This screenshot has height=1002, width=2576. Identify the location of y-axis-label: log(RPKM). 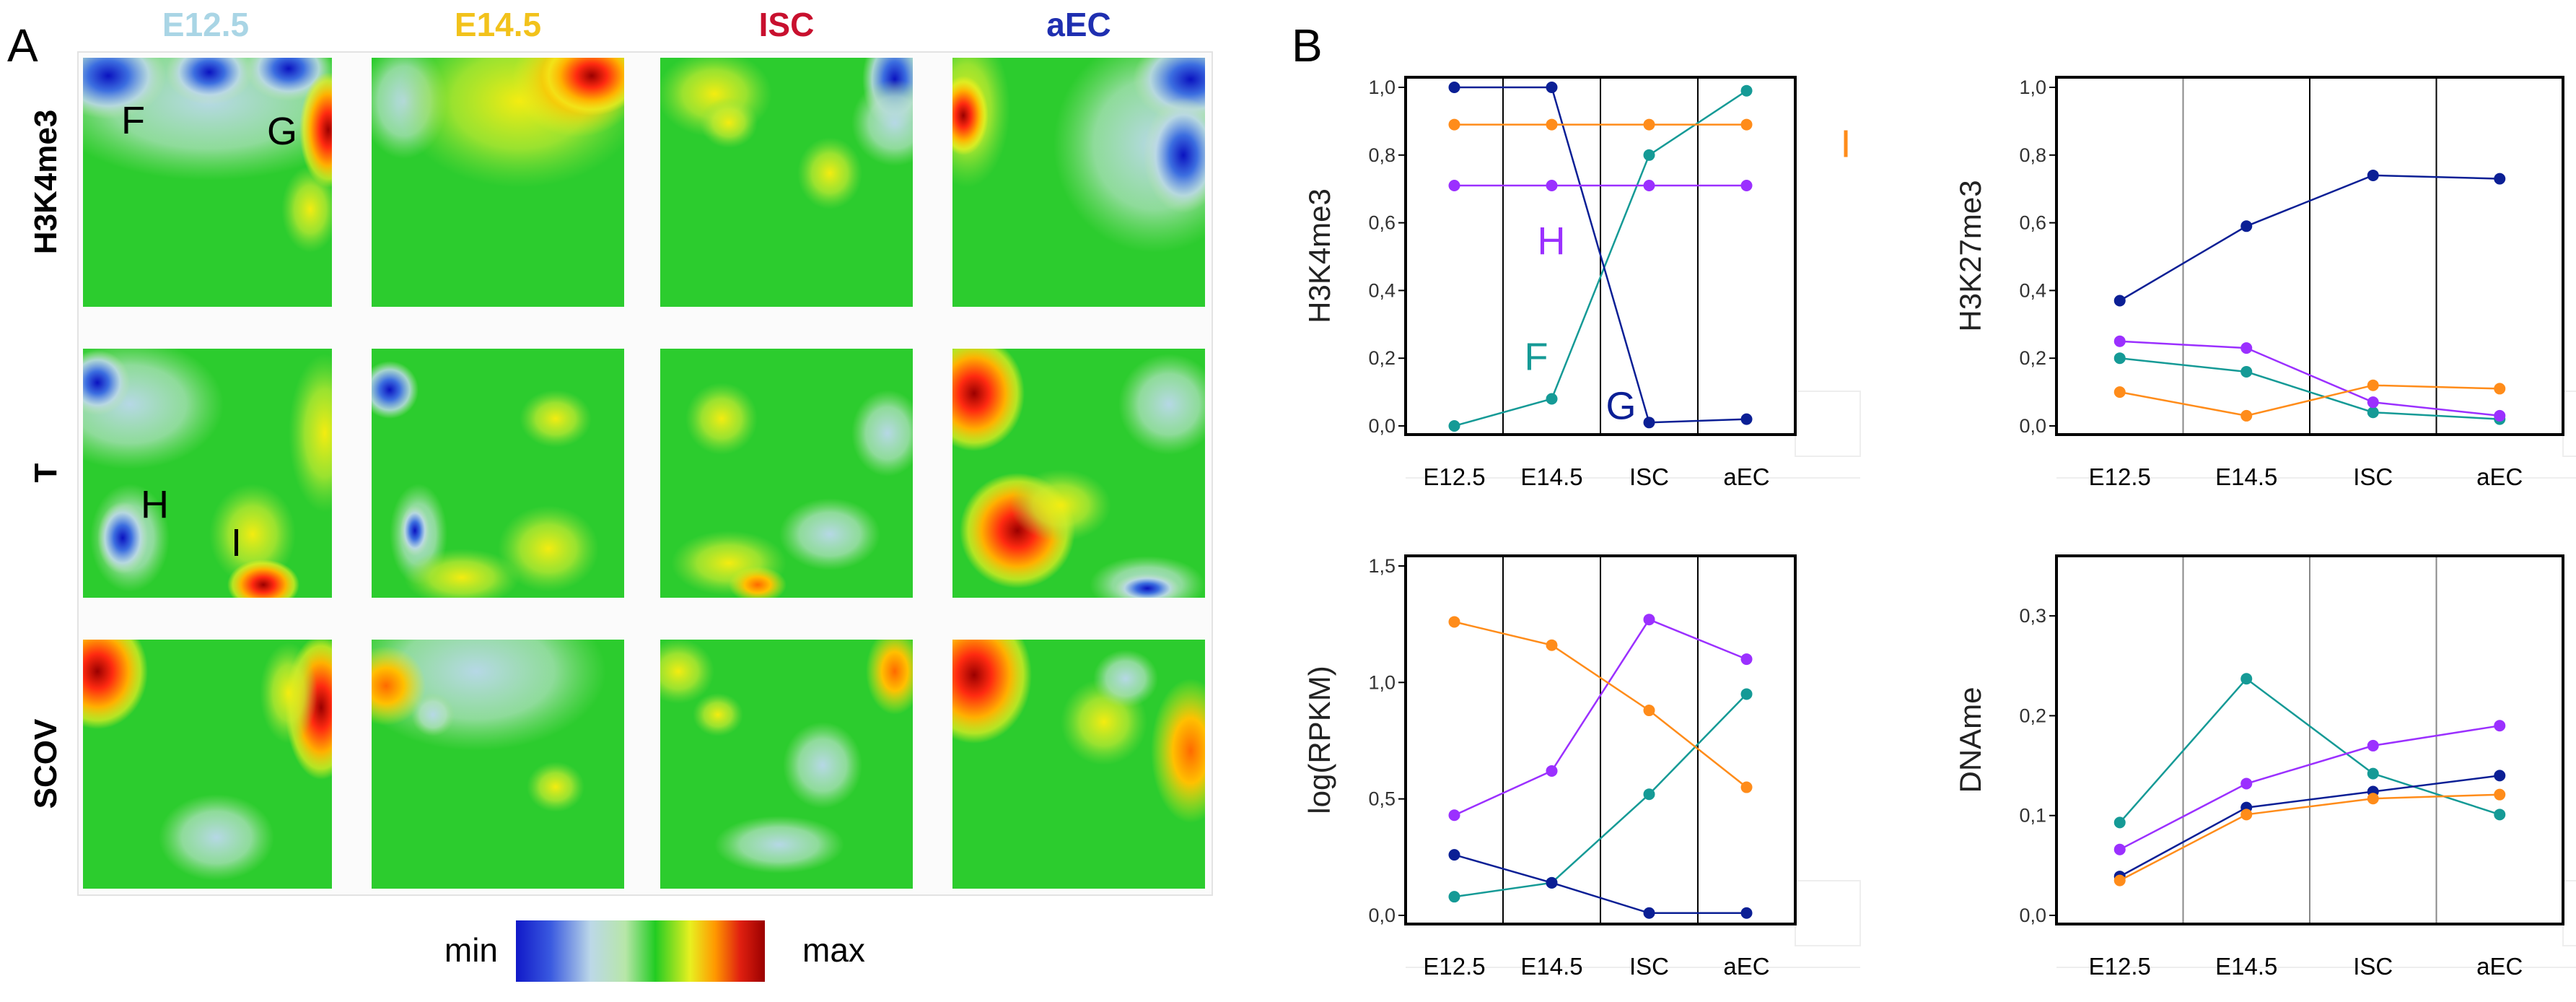
(1319, 740).